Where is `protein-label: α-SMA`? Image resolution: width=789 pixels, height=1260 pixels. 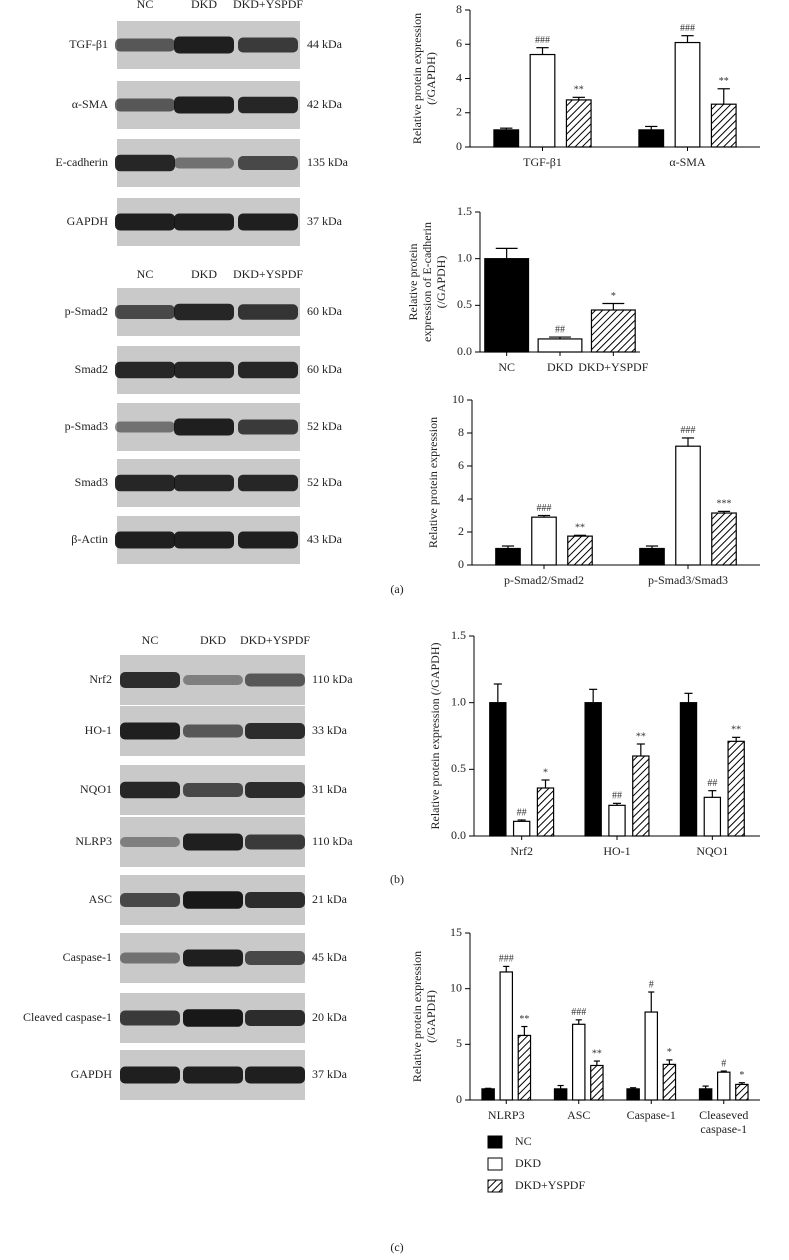 protein-label: α-SMA is located at coordinates (90, 104).